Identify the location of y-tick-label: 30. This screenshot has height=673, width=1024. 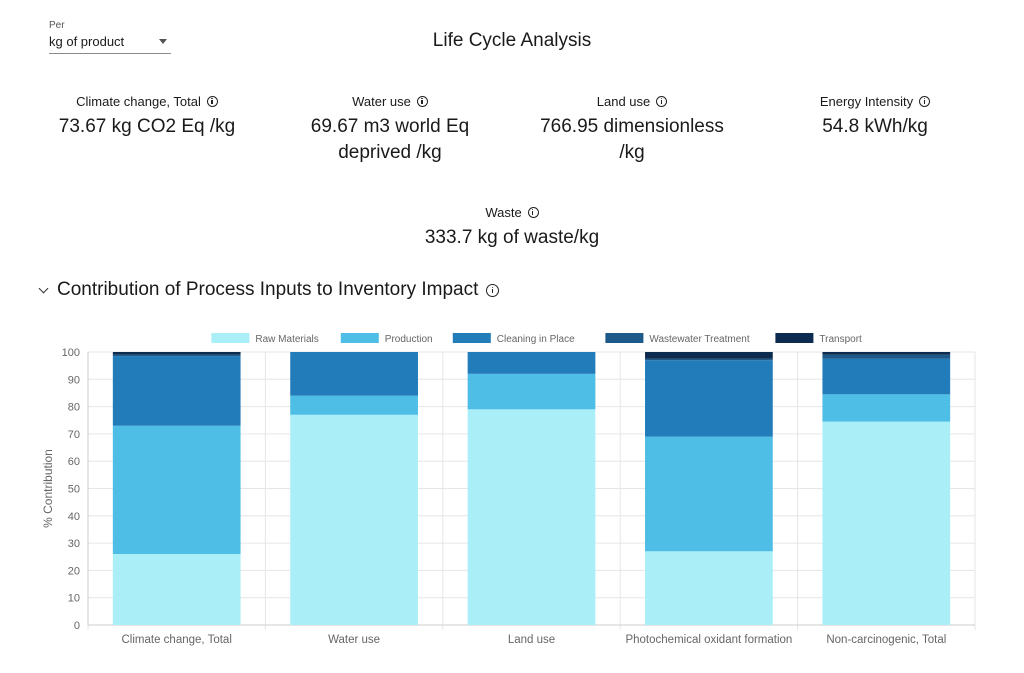
(74, 544).